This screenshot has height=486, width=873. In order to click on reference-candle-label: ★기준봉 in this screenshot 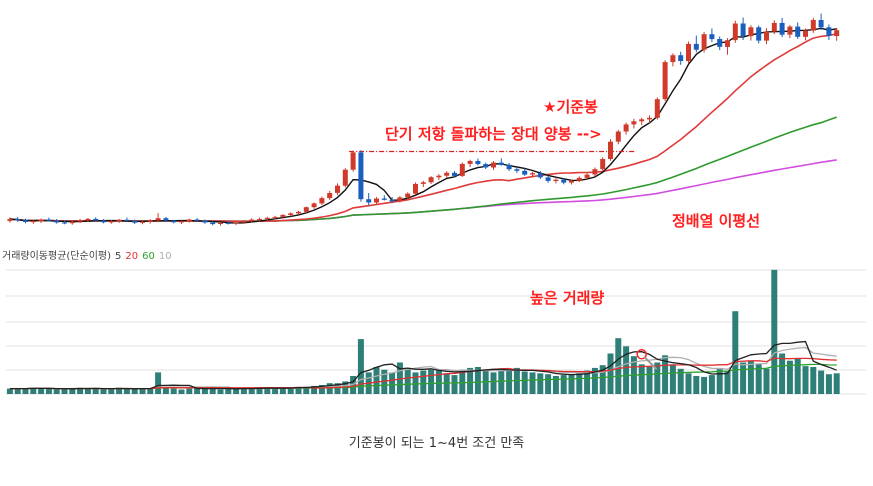, I will do `click(570, 107)`.